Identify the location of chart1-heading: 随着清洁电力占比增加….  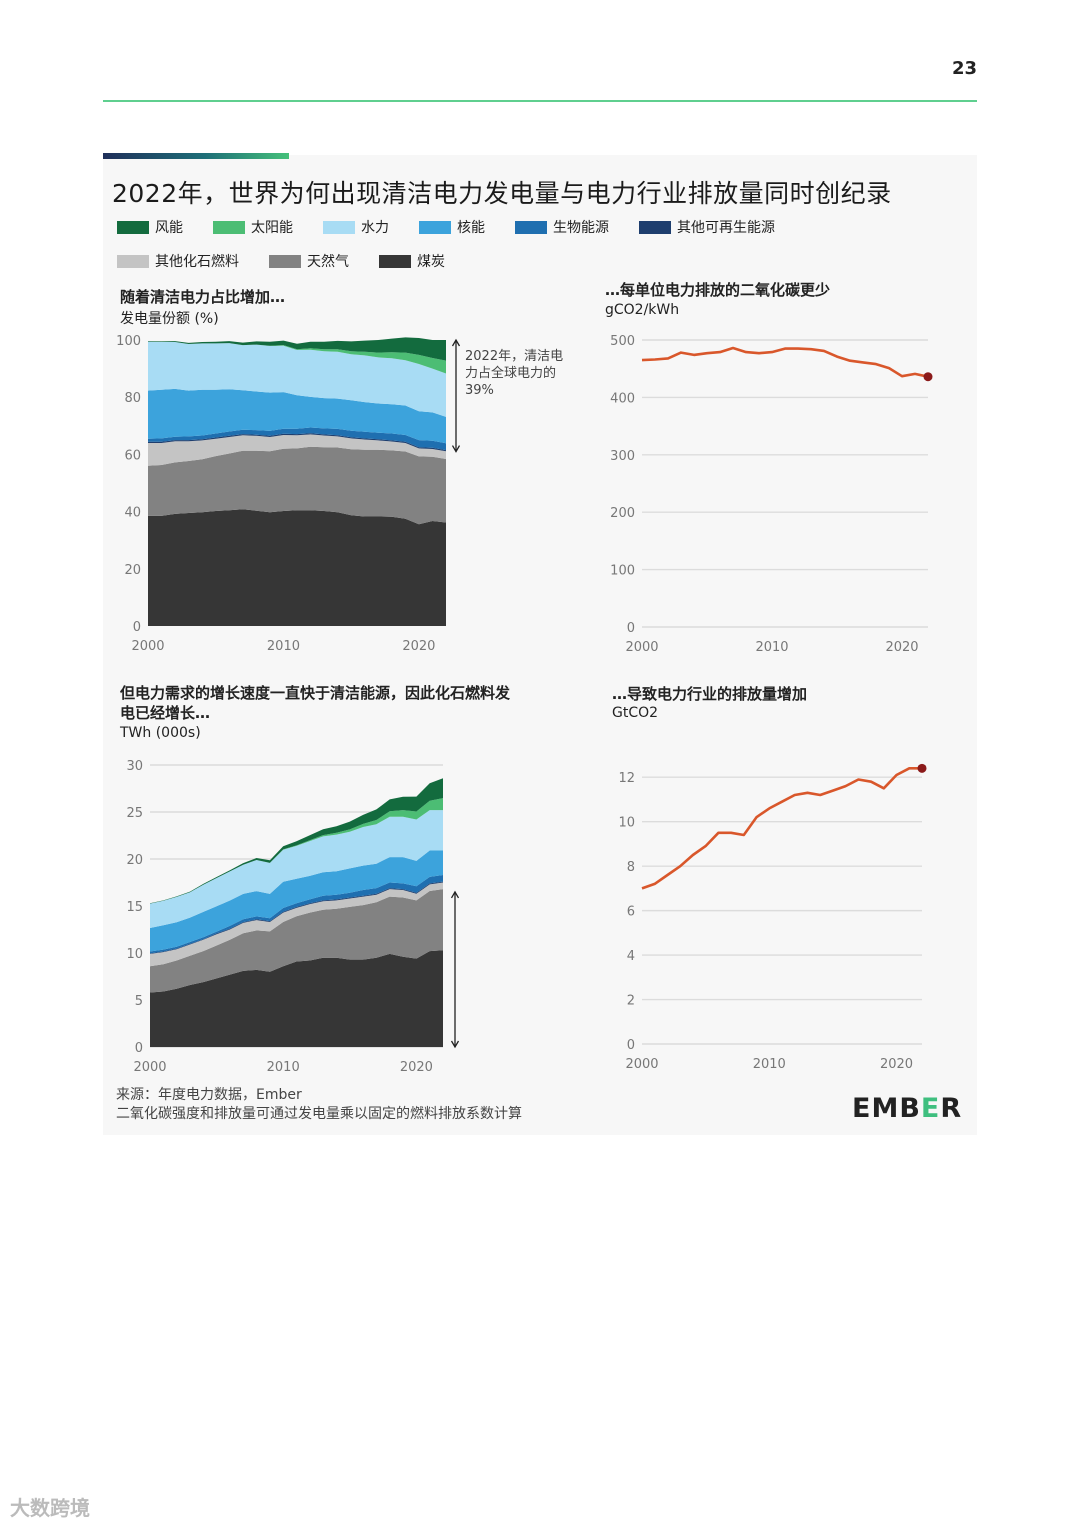
(203, 297).